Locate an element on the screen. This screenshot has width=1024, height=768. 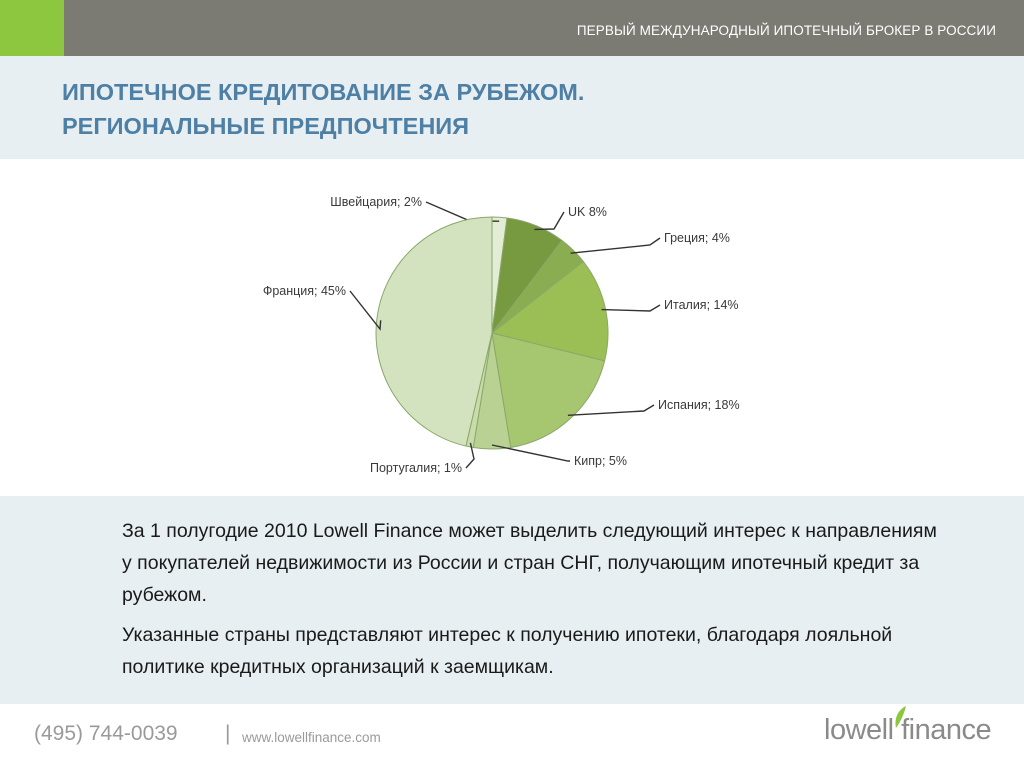
top-bar is located at coordinates (512, 28).